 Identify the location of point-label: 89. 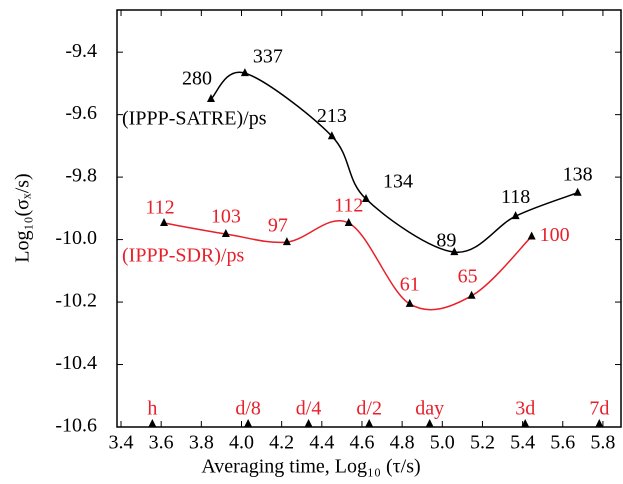
(446, 241).